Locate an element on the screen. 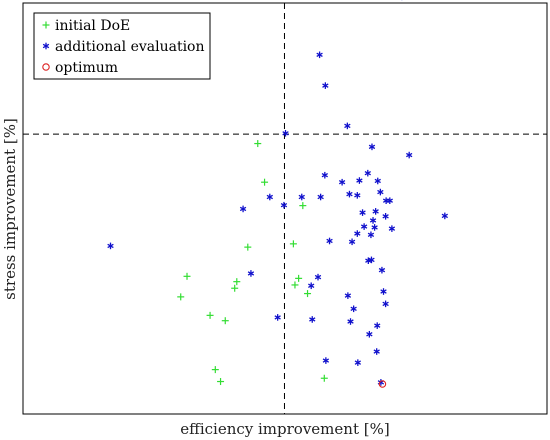 This screenshot has height=440, width=550. legend: initial DoE additional evaluation optimum is located at coordinates (122, 46).